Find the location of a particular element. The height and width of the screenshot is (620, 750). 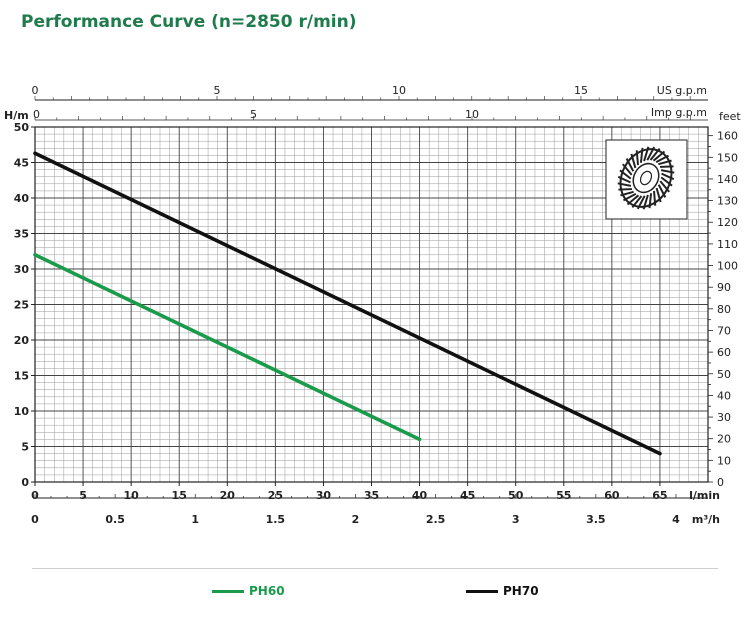

m3h-axis-label: m³/h is located at coordinates (706, 519).